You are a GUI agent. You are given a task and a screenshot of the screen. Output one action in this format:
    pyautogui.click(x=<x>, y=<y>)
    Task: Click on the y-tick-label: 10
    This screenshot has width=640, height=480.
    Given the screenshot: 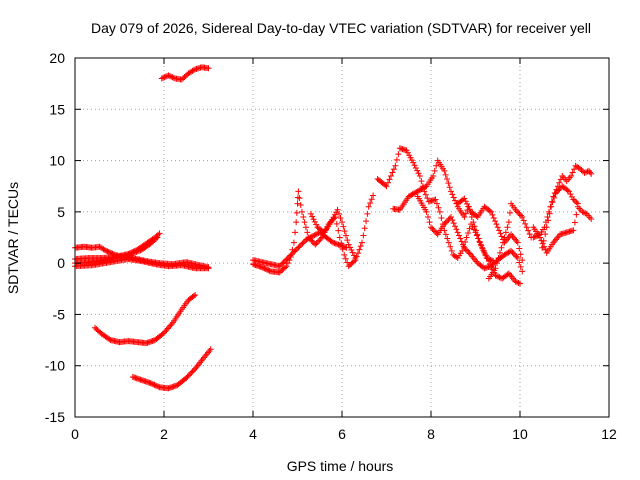 What is the action you would take?
    pyautogui.click(x=57, y=161)
    